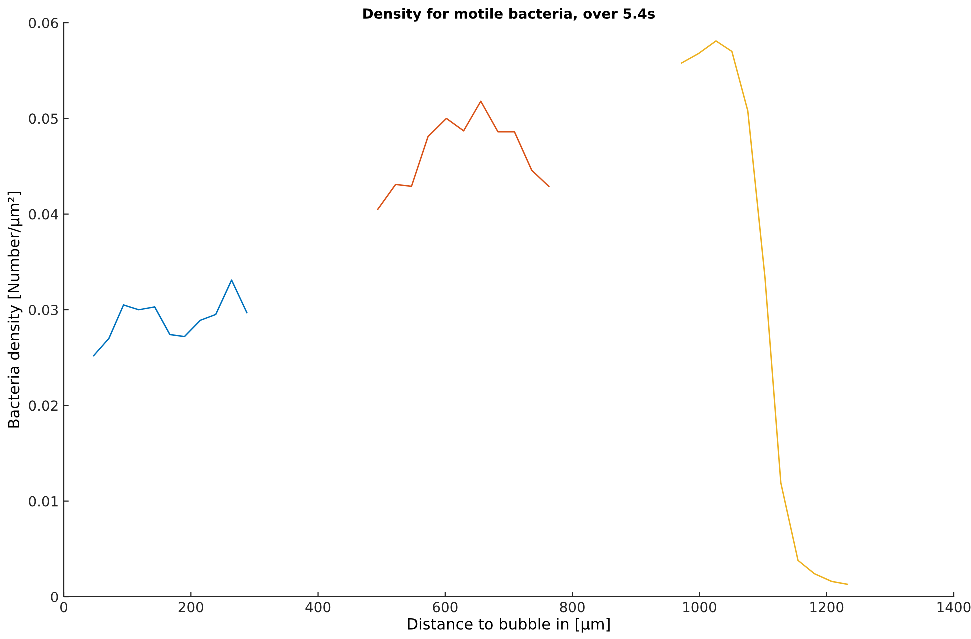  Describe the element at coordinates (572, 607) in the screenshot. I see `x-tick-label: 800` at that location.